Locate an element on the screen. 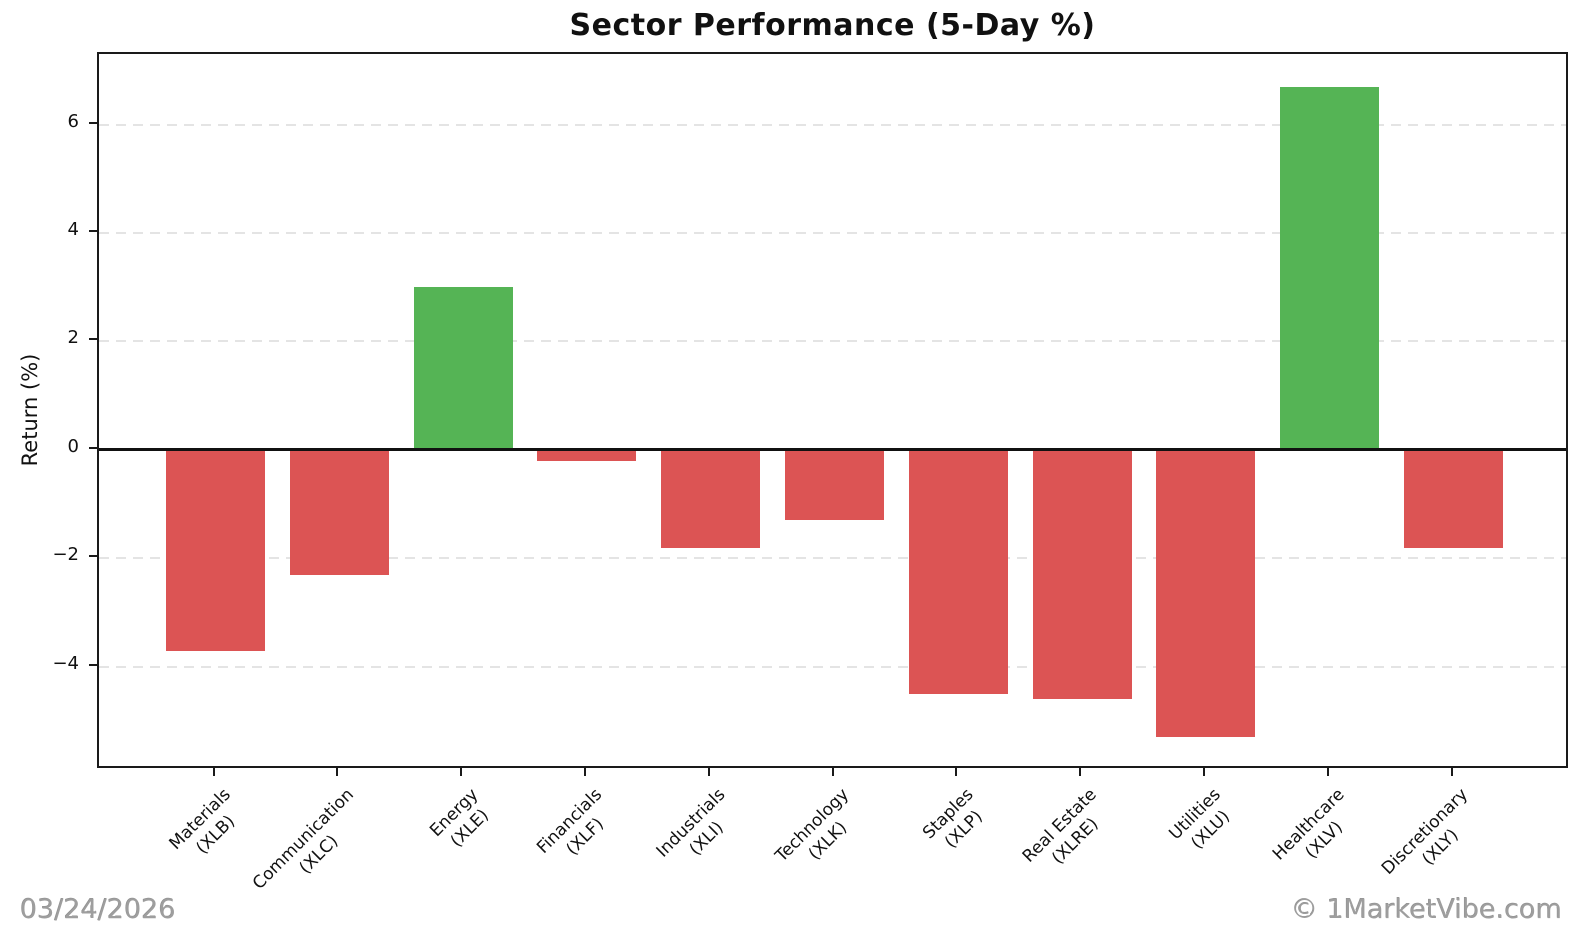  y-tick-label: −2 is located at coordinates (65, 555).